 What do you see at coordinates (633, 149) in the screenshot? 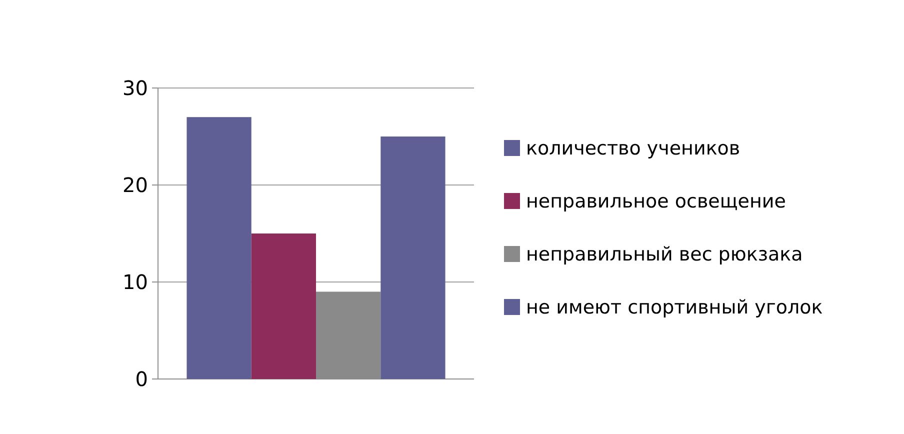
I see `legend-label: количество учеников` at bounding box center [633, 149].